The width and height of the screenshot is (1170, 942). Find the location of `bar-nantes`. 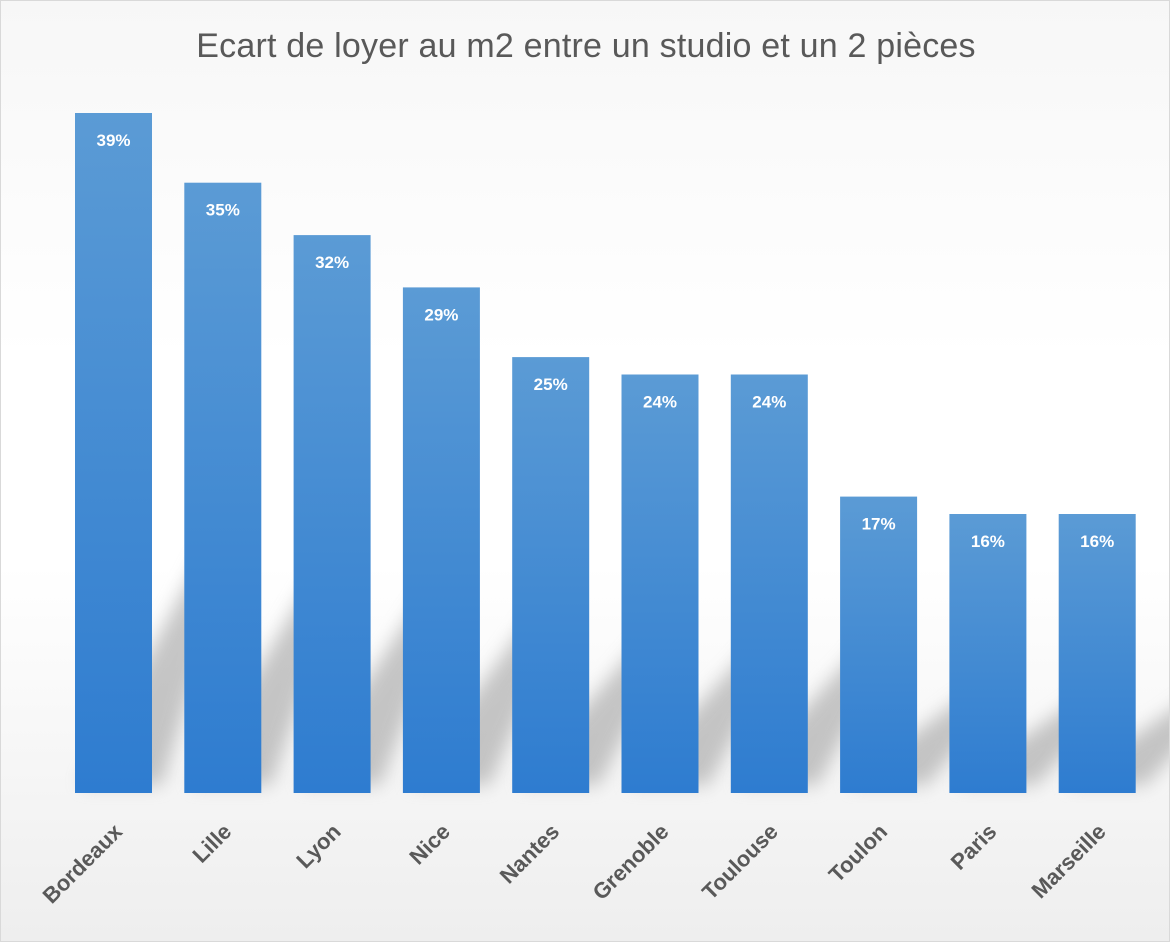

bar-nantes is located at coordinates (551, 575).